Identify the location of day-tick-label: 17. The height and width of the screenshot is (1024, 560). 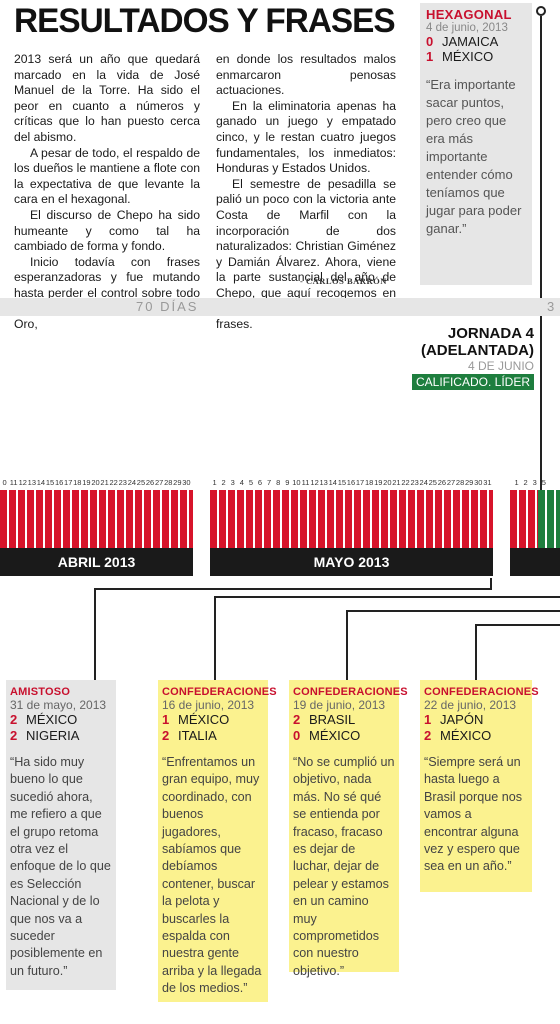
(68, 482).